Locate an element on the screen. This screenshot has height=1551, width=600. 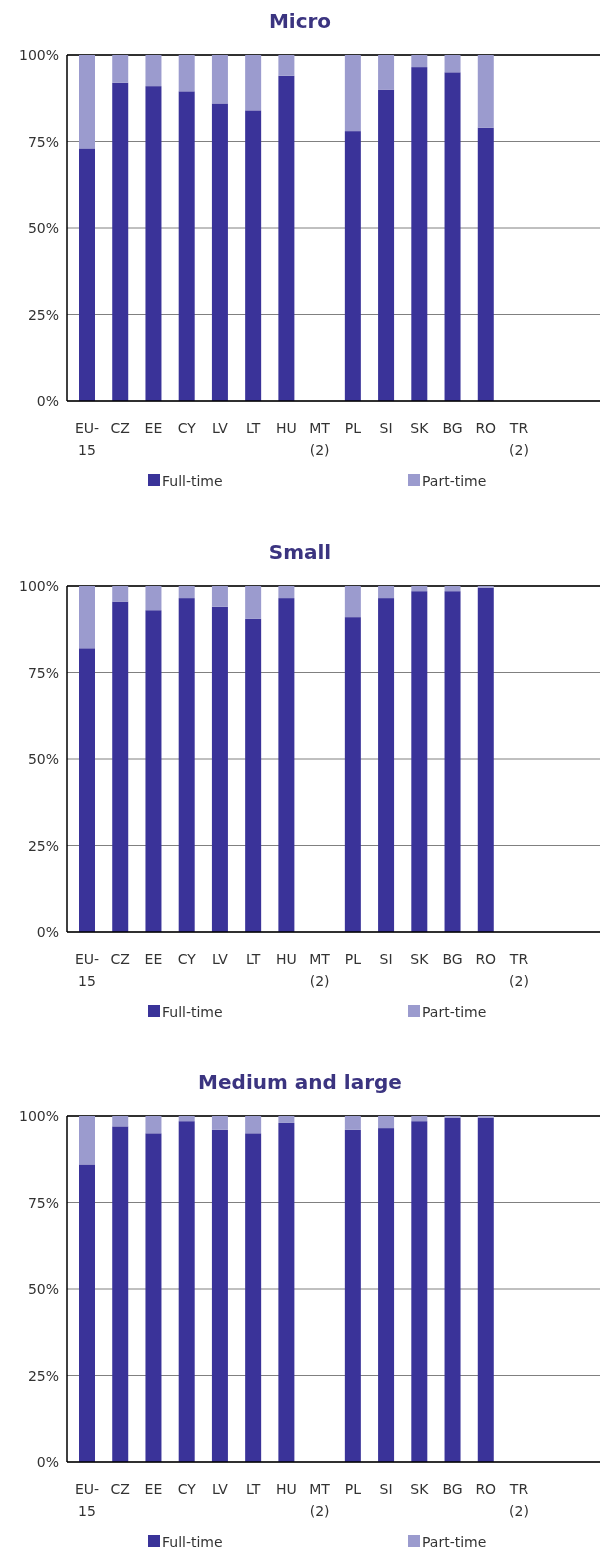
x-tick-label: LV is located at coordinates (220, 428).